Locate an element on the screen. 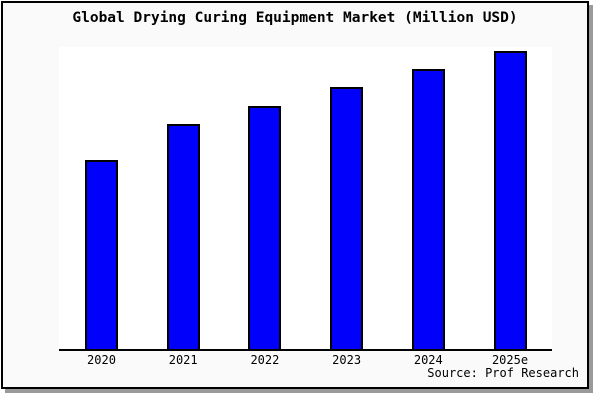 This screenshot has width=600, height=400. x-tick-label-2020: 2020 is located at coordinates (101, 360).